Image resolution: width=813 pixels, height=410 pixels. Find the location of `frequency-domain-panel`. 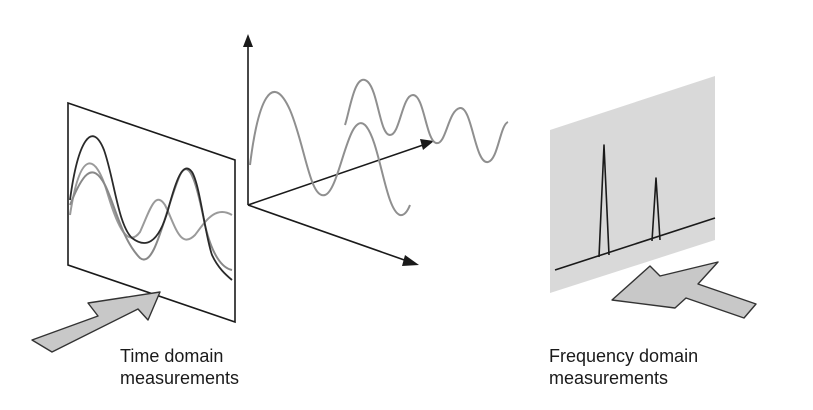

frequency-domain-panel is located at coordinates (633, 184).